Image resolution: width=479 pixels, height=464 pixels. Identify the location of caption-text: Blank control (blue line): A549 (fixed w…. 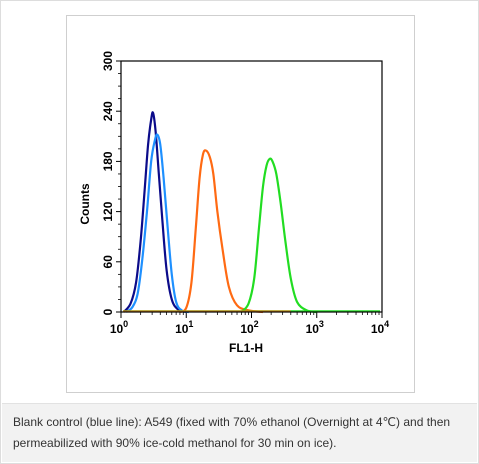
(232, 432).